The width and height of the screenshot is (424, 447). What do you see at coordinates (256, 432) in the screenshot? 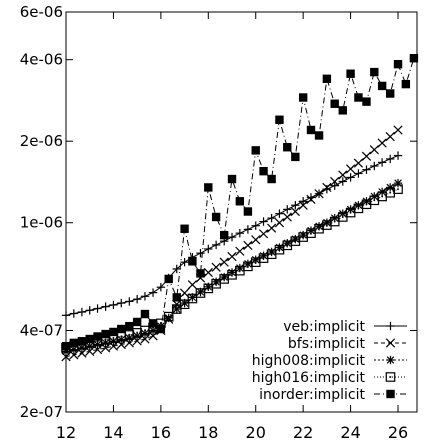
I see `x-tick-label: 20` at bounding box center [256, 432].